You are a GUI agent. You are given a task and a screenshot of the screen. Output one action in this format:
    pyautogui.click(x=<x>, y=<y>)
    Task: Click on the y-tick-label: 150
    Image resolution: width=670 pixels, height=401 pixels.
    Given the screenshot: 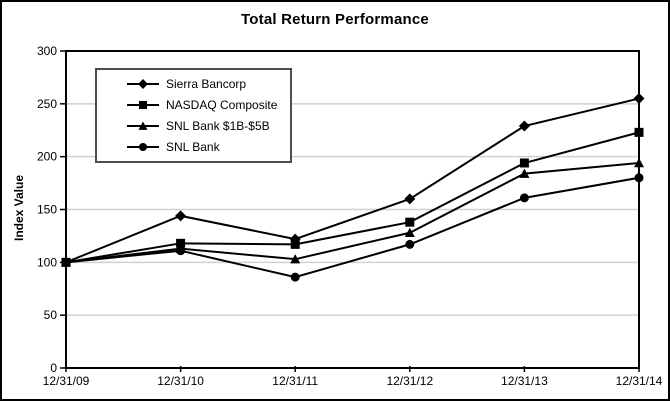 What is the action you would take?
    pyautogui.click(x=47, y=210)
    